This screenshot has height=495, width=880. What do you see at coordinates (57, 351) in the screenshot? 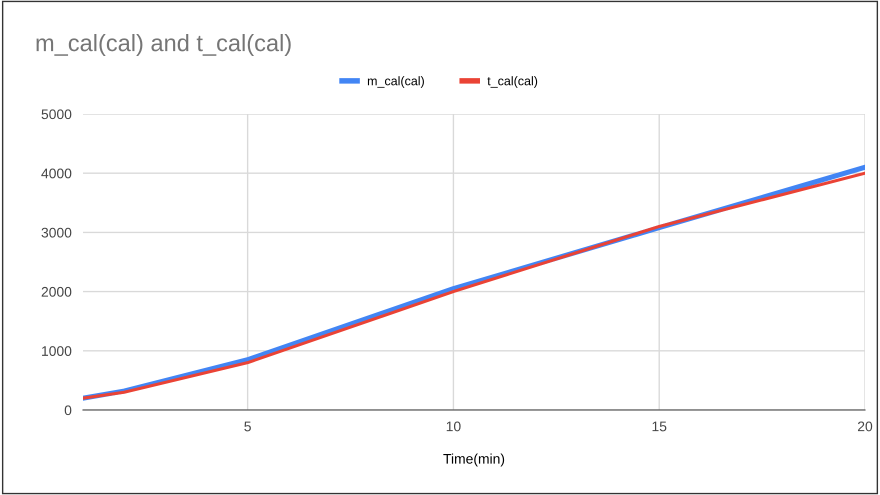
I see `y-tick-label: 1000` at bounding box center [57, 351].